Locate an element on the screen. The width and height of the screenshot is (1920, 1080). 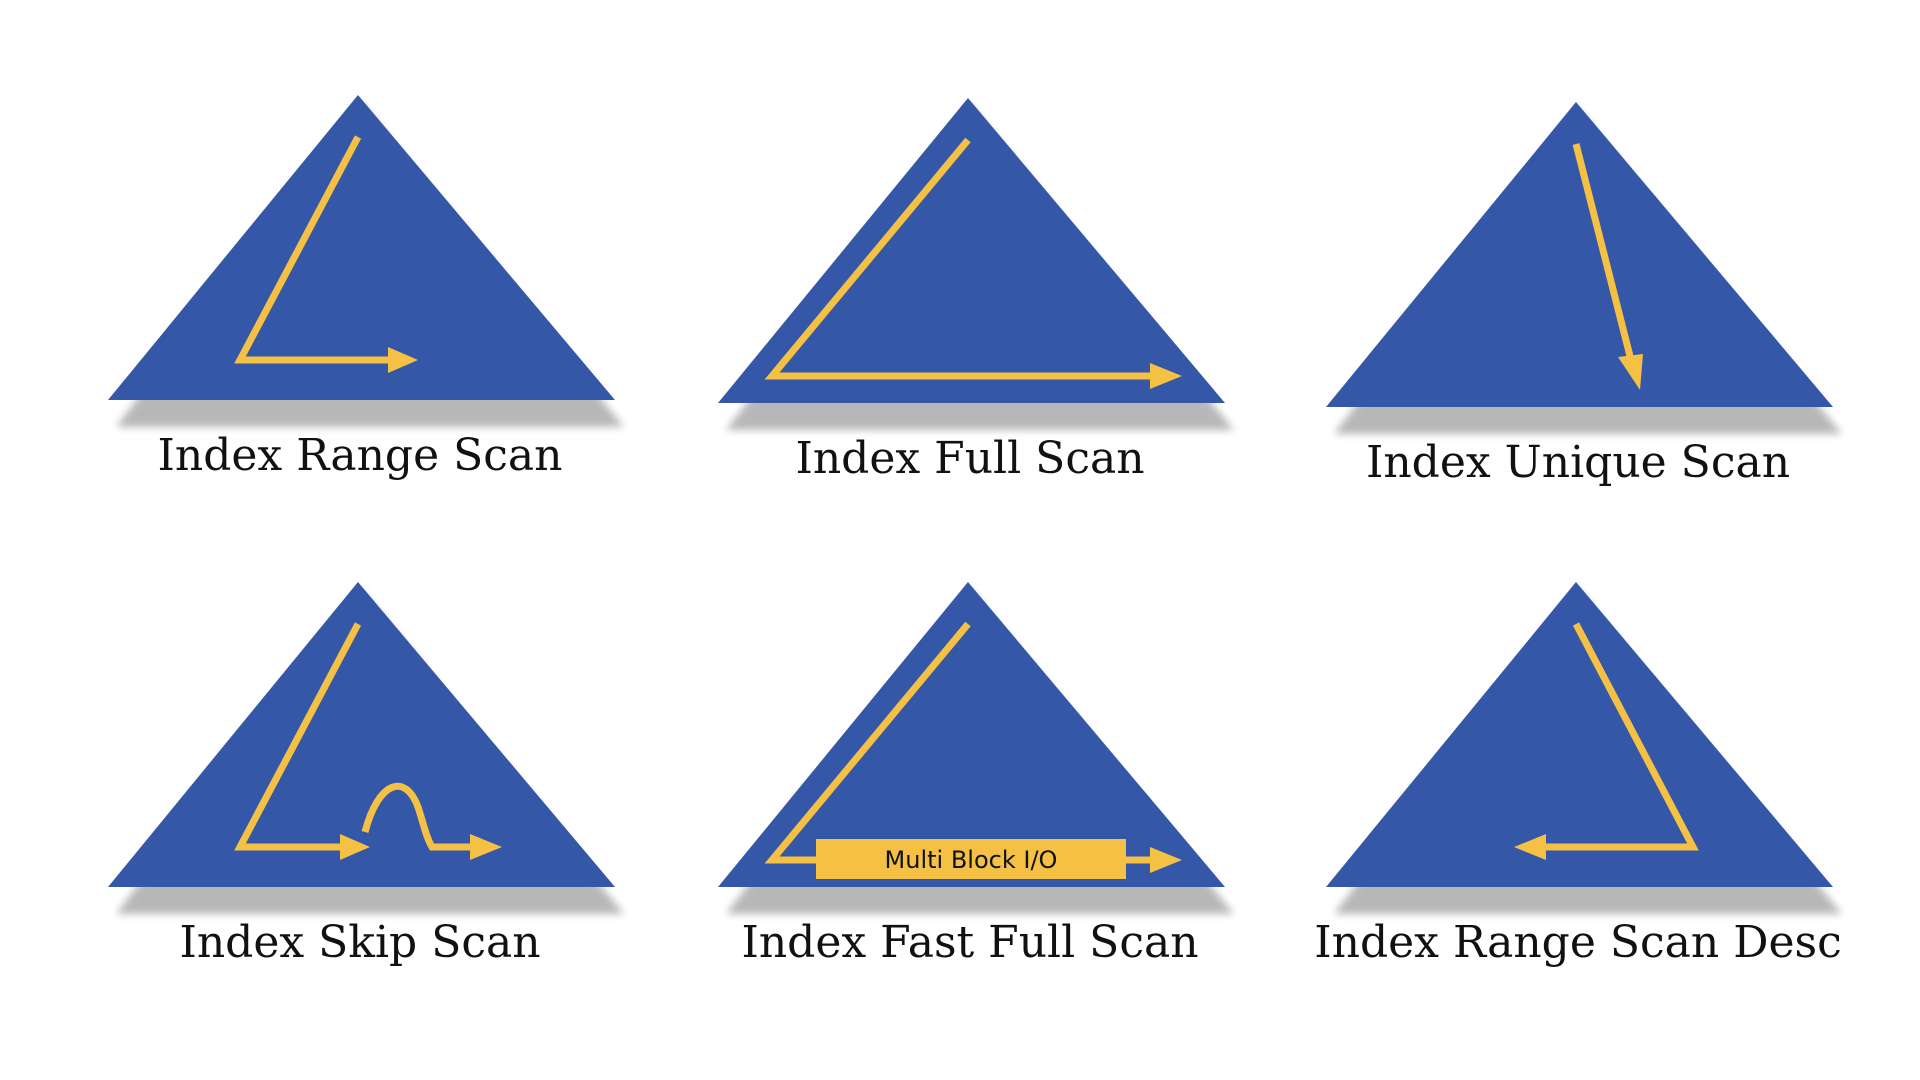
index-range-scan-desc-diagram is located at coordinates (1584, 748).